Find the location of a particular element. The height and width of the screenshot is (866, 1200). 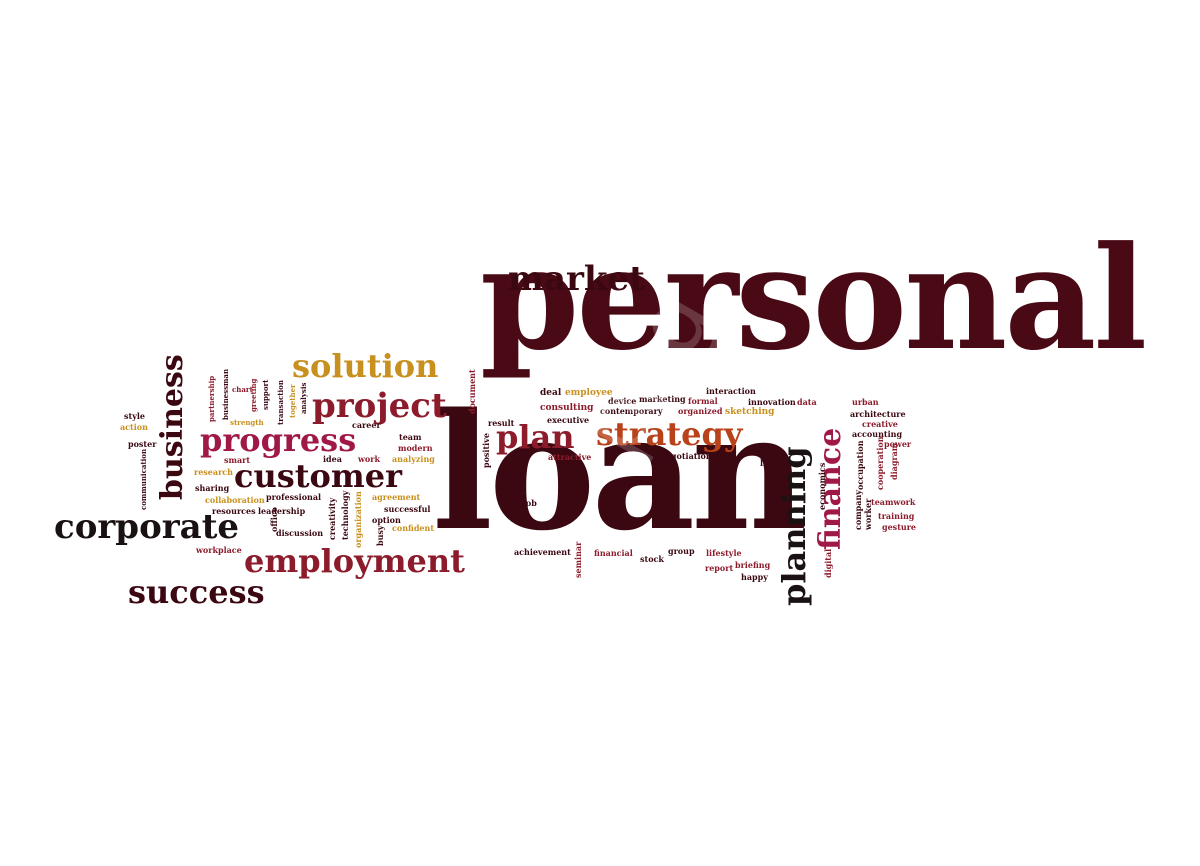

word-group: group is located at coordinates (681, 551).